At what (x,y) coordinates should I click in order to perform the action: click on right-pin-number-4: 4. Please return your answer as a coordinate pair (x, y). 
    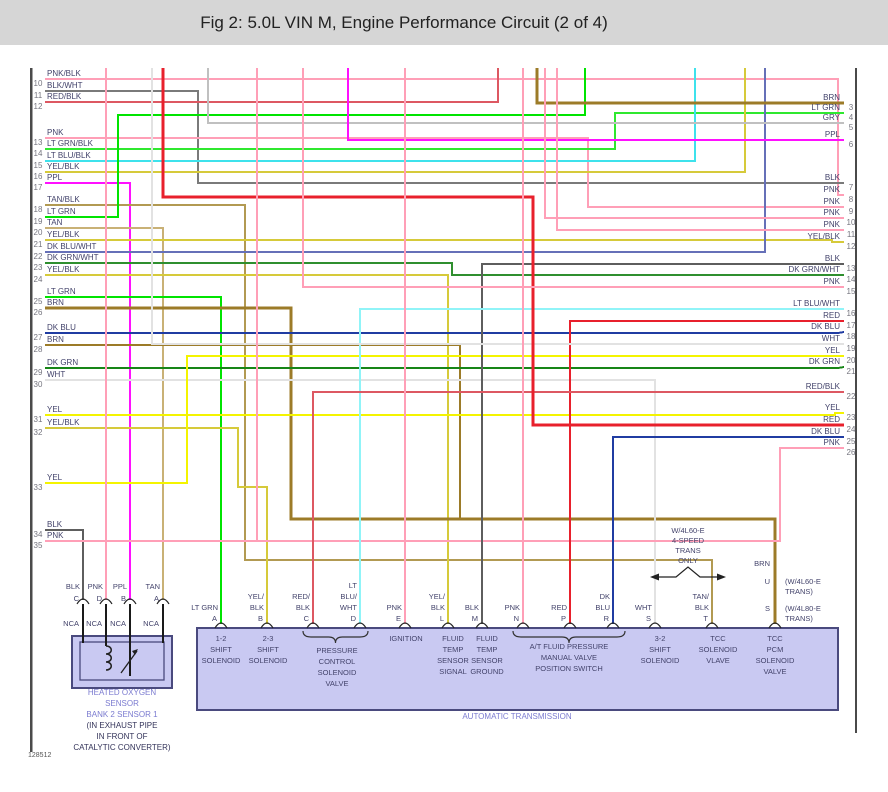
    Looking at the image, I should click on (851, 117).